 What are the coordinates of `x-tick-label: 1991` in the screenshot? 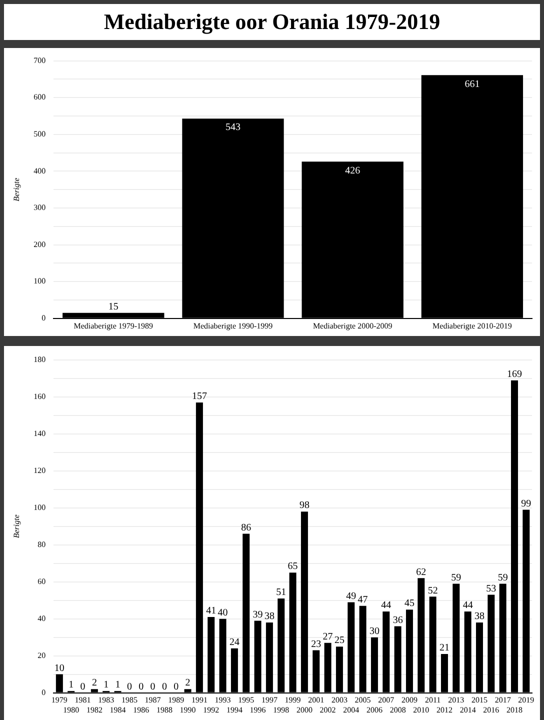 It's located at (199, 700).